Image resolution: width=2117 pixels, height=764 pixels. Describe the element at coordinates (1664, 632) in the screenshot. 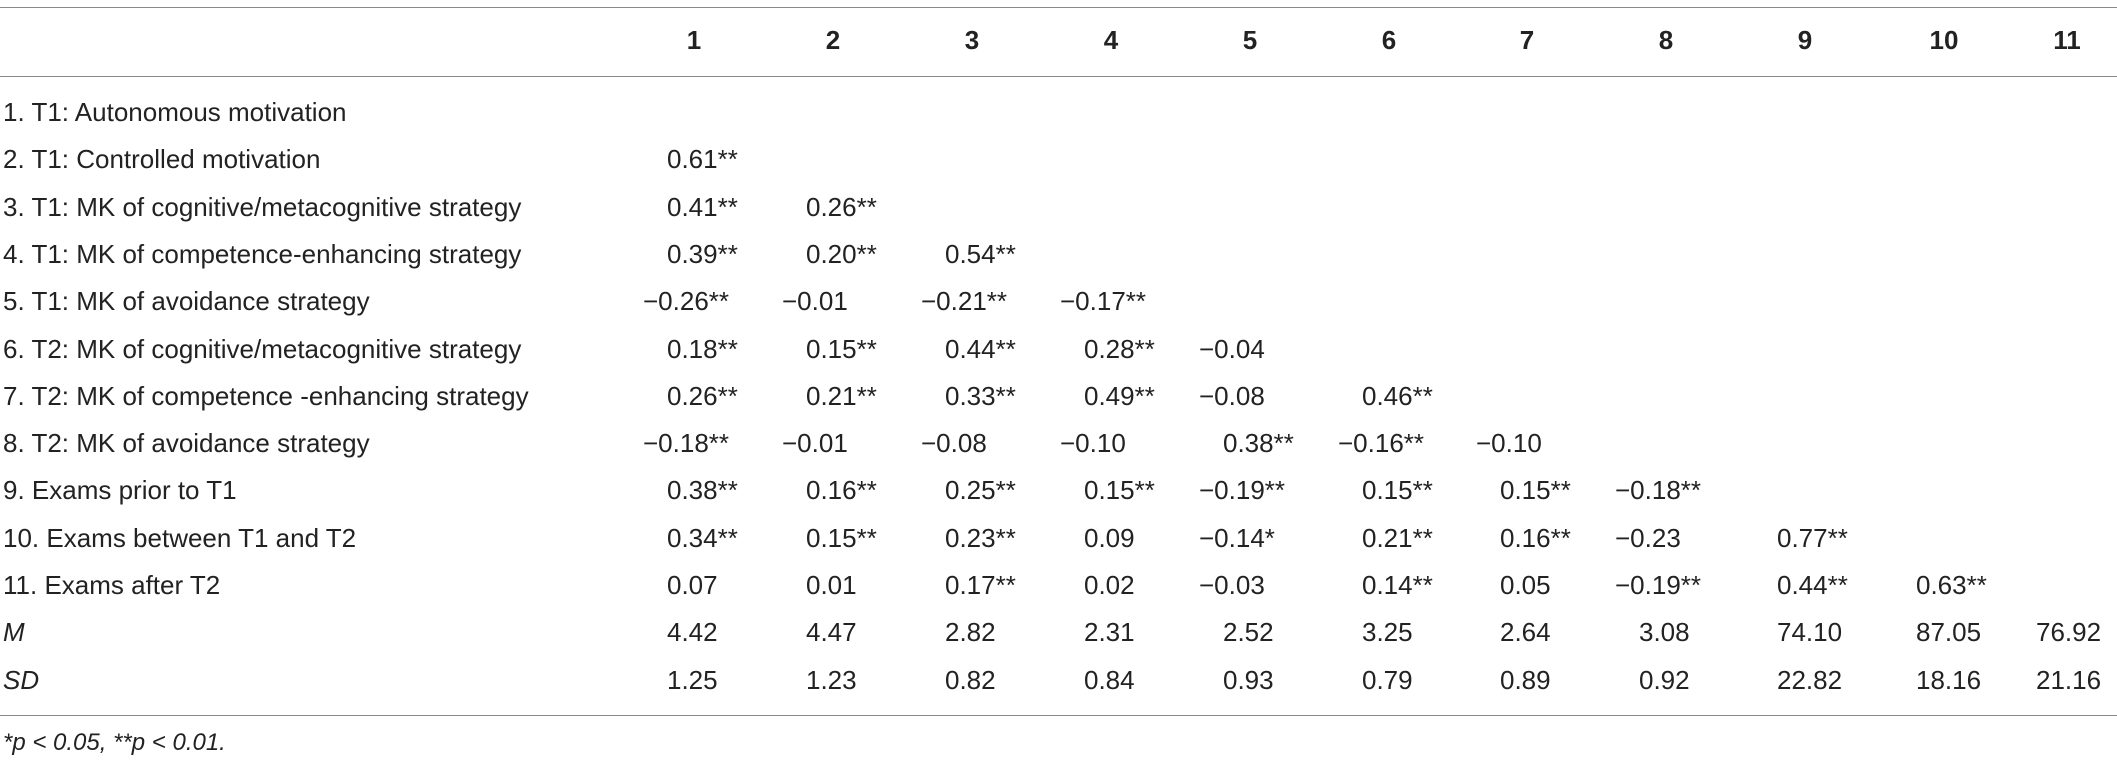

I see `cell: 3.08` at that location.